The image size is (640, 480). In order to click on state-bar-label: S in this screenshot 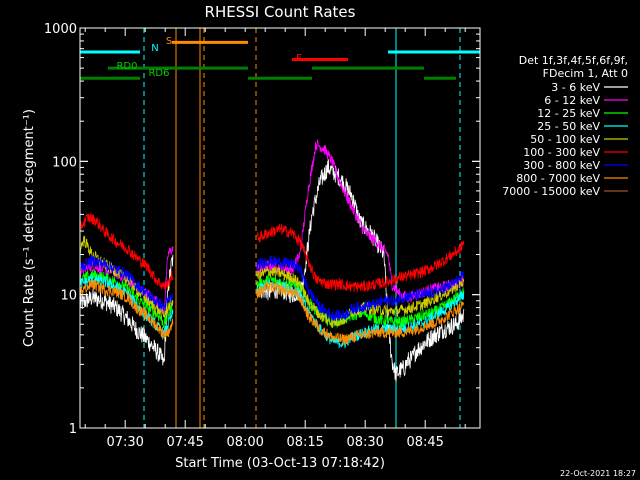, I will do `click(169, 41)`.